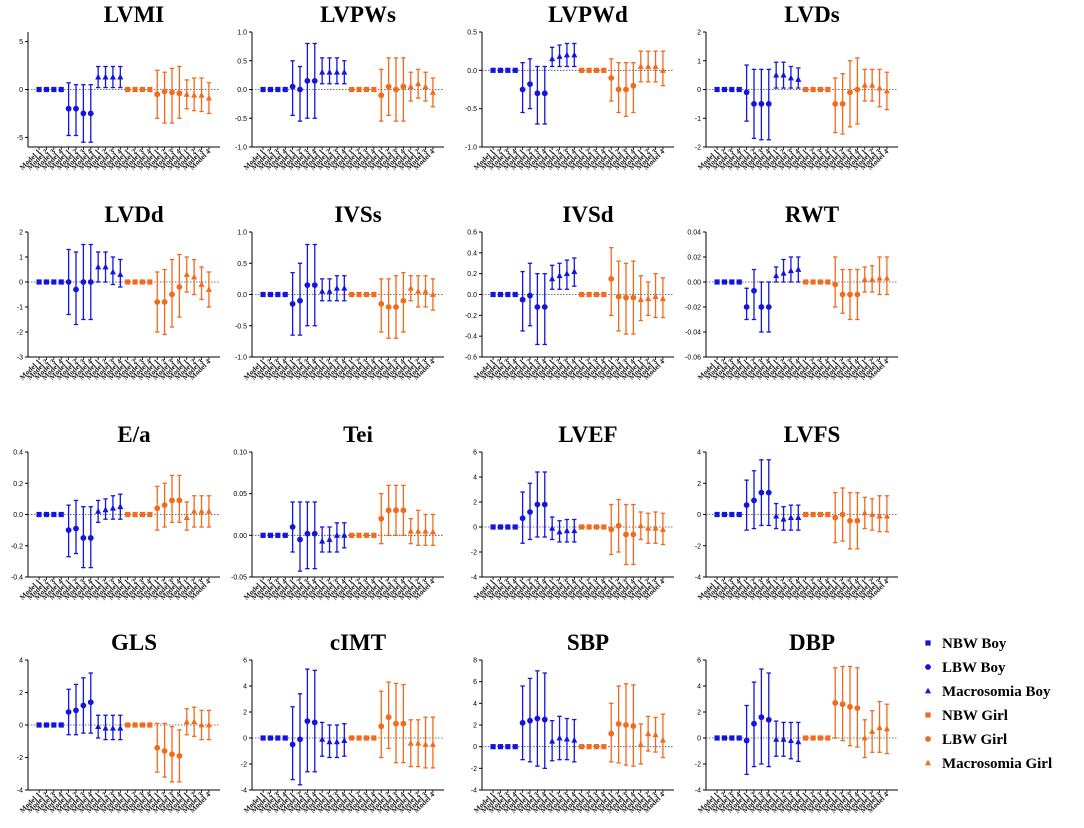 The width and height of the screenshot is (1084, 828). I want to click on y-tick-label: -1, so click(698, 119).